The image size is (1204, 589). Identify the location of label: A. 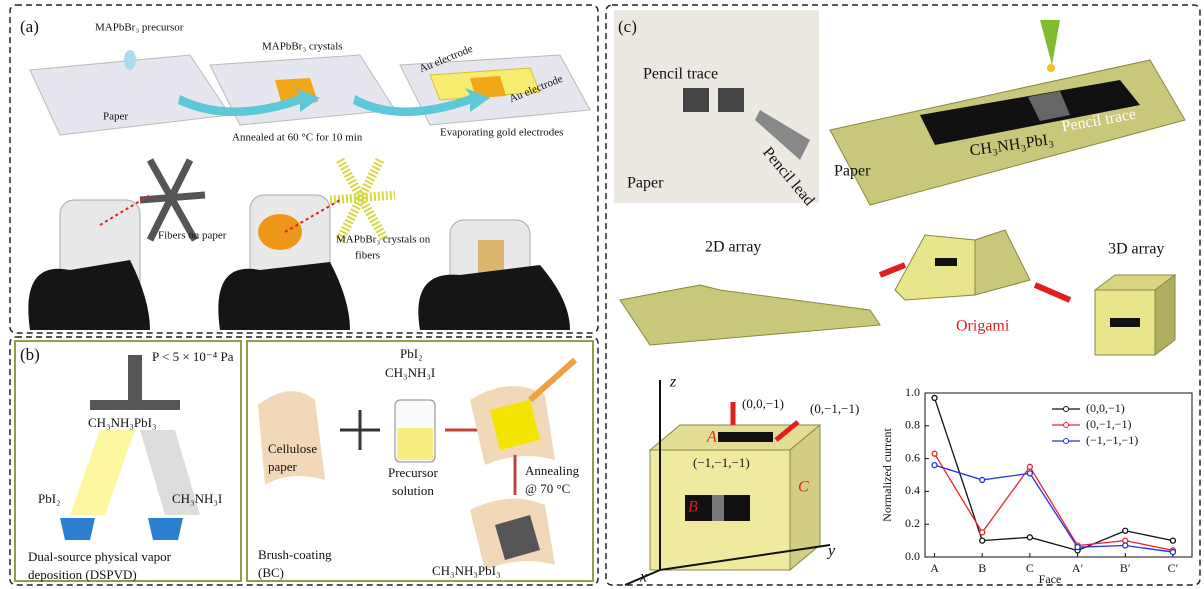
(711, 437).